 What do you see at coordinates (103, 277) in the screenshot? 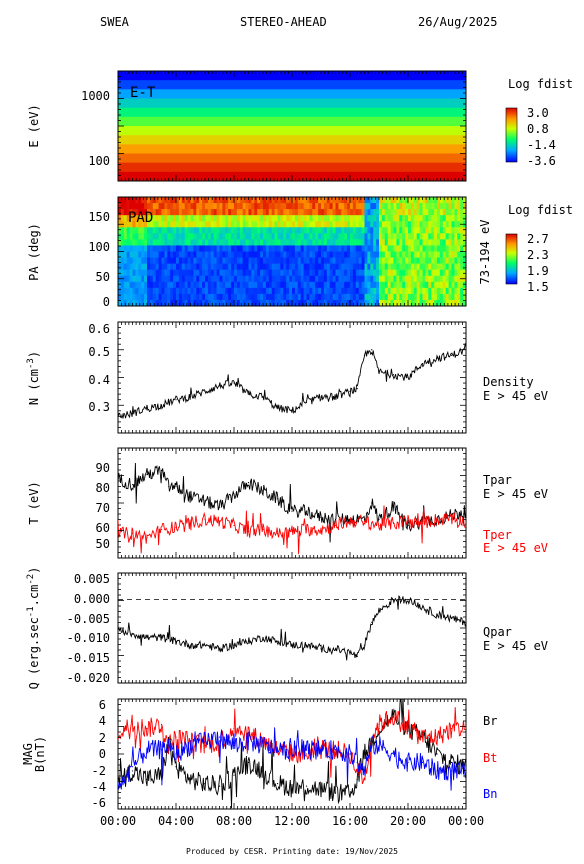
I see `pa-tick-50: 50` at bounding box center [103, 277].